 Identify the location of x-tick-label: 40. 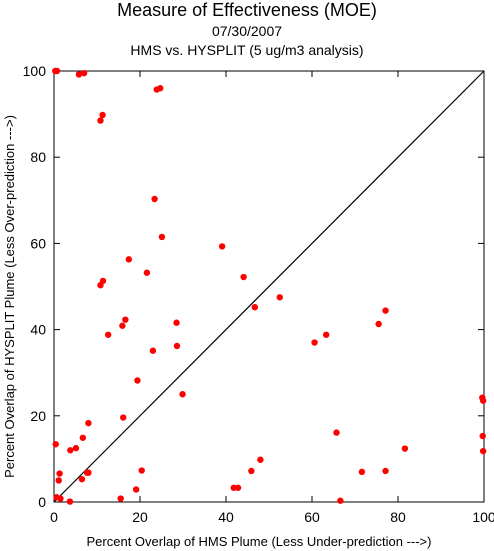
(226, 517).